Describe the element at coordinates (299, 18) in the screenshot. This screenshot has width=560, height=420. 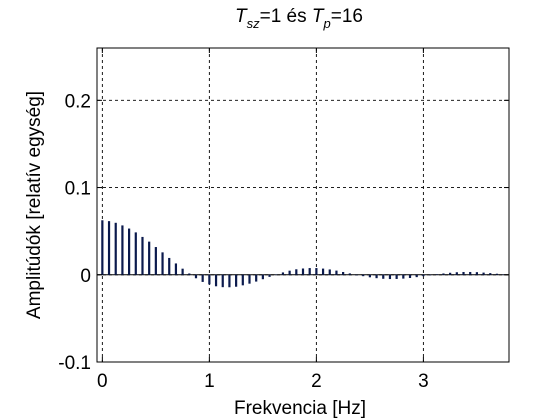
I see `chart-title: Tsz=1 és Tp=16` at that location.